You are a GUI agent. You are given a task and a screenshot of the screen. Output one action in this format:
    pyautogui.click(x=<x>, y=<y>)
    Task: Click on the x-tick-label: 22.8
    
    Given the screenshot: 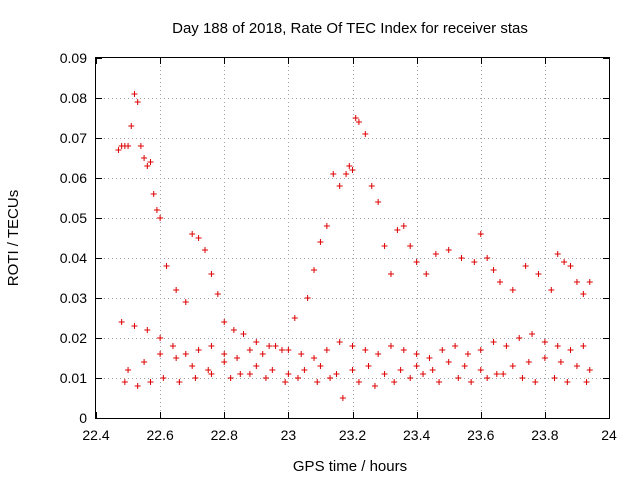 What is the action you would take?
    pyautogui.click(x=224, y=435)
    